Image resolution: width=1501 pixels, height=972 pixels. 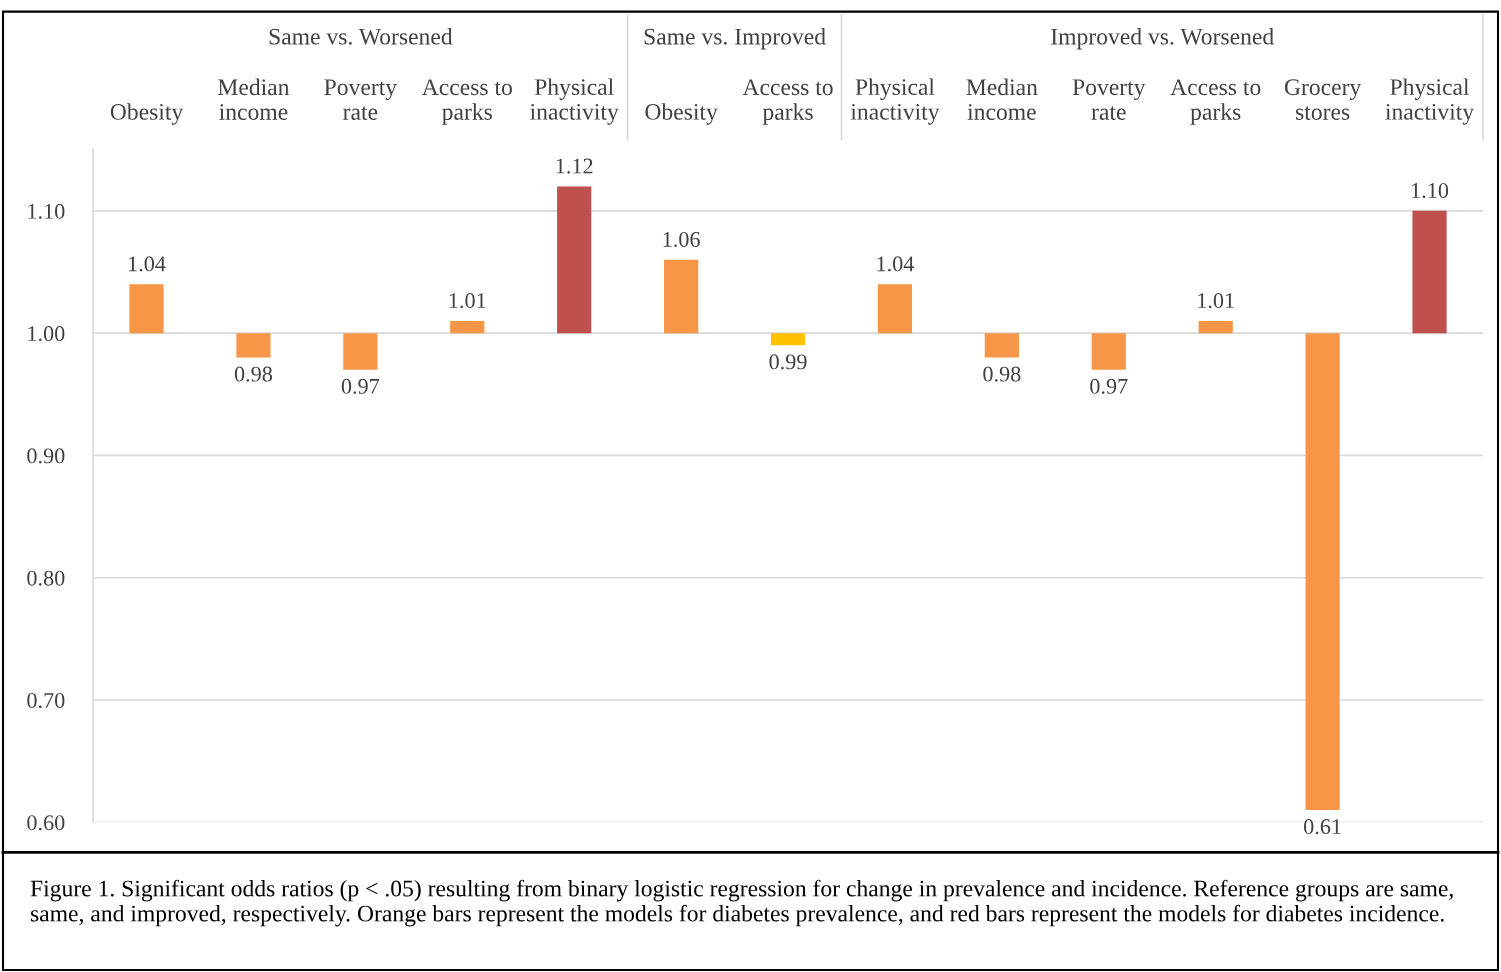 I want to click on y-tick-label: 0.70, so click(x=46, y=700).